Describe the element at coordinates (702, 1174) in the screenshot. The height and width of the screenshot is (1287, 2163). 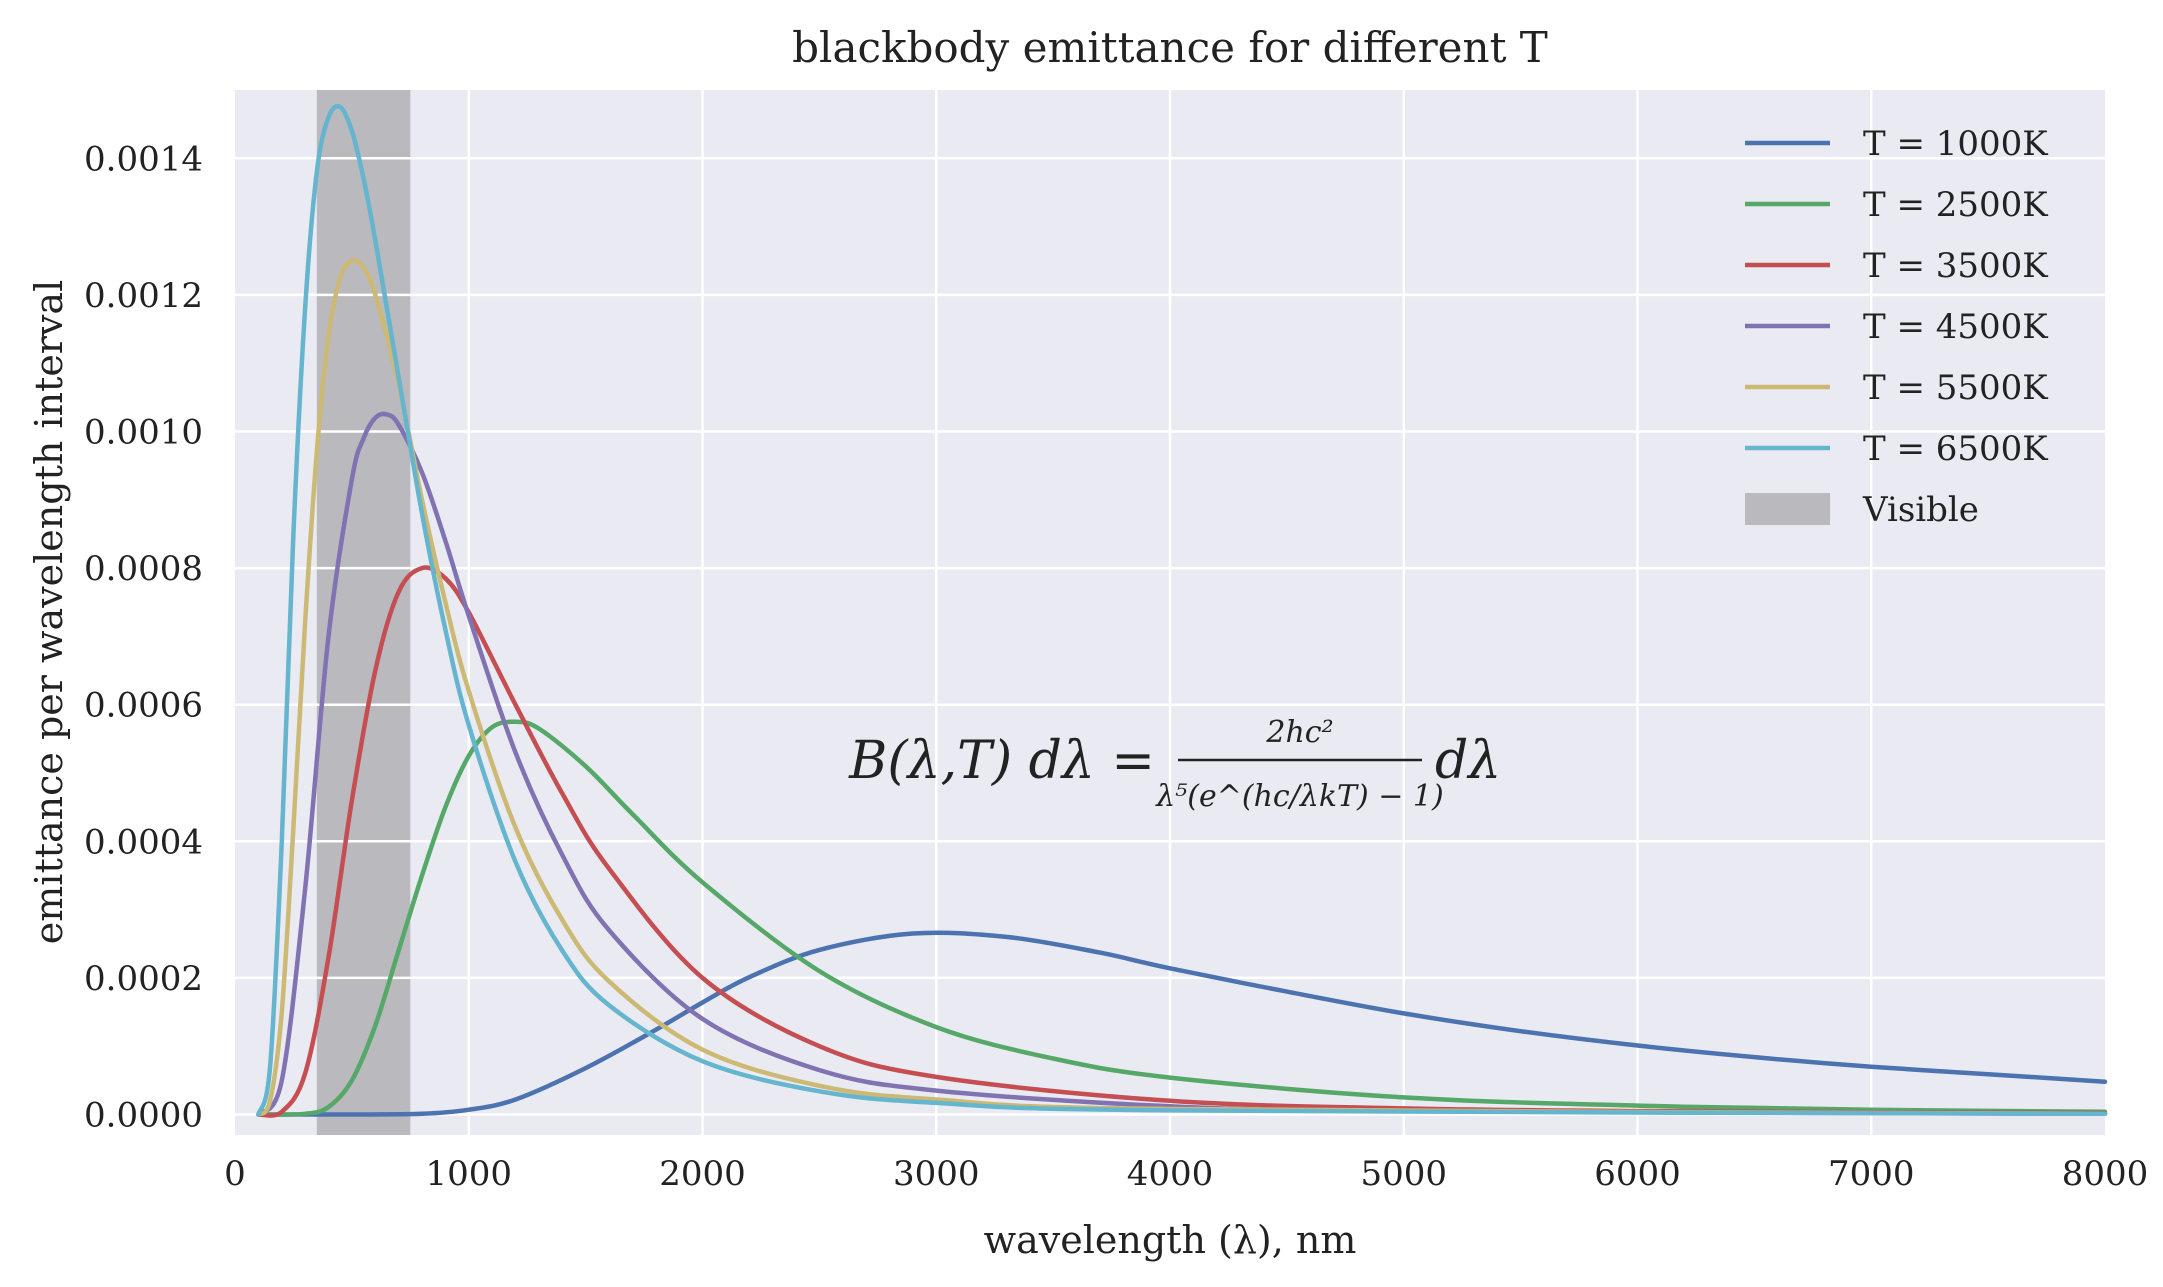
I see `x-tick-label: 2000` at that location.